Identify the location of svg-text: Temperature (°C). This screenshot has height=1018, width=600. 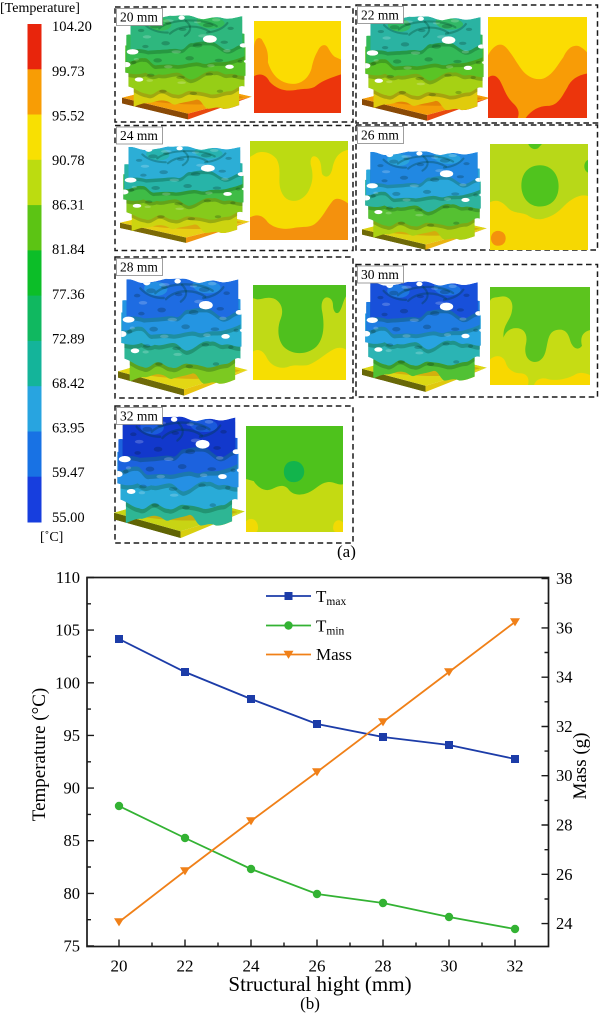
(39, 754).